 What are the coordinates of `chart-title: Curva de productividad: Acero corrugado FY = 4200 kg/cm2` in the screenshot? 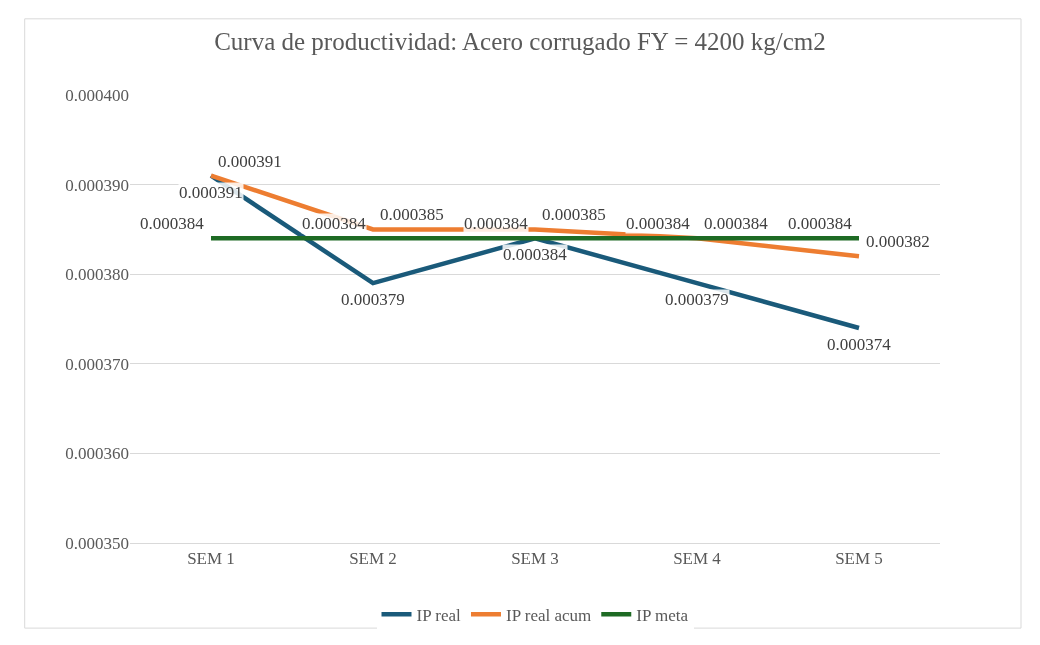 It's located at (520, 41).